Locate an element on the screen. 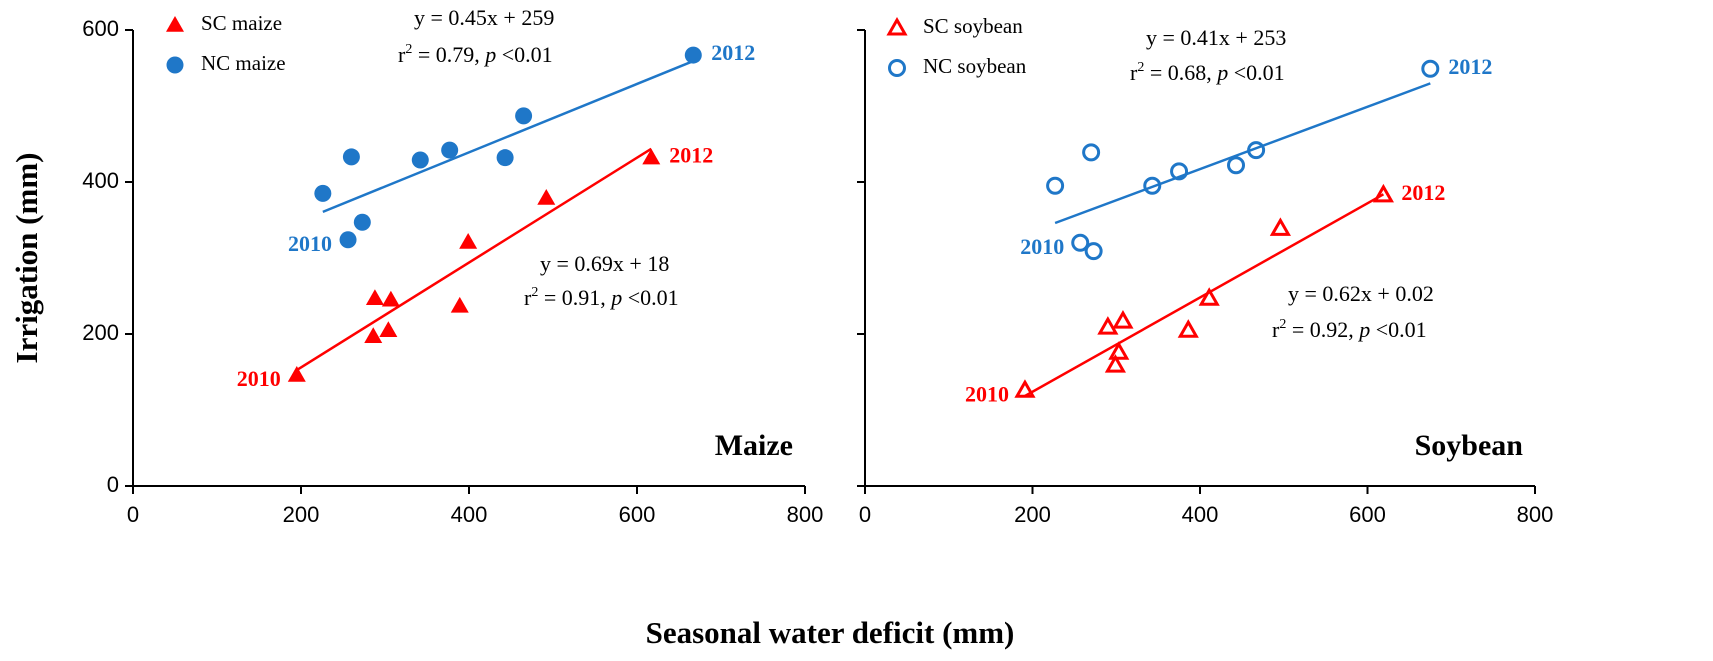  y-tick-label: 600 is located at coordinates (100, 28).